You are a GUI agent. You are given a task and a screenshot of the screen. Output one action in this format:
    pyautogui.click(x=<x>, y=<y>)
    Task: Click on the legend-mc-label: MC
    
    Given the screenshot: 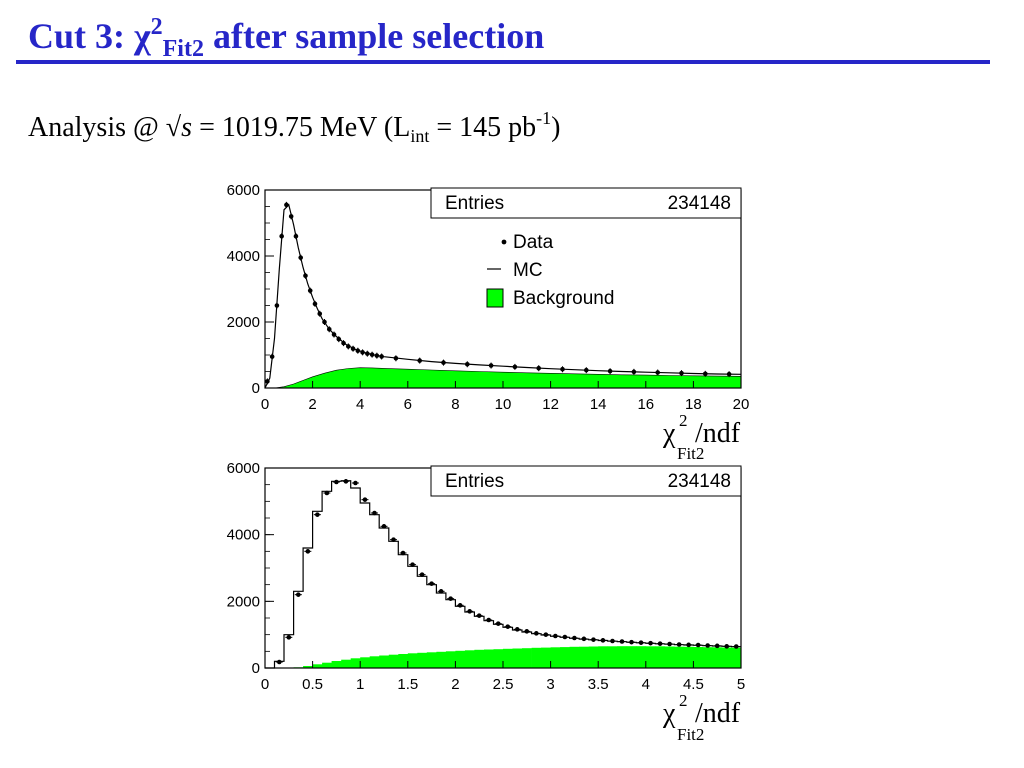 What is the action you would take?
    pyautogui.click(x=528, y=270)
    